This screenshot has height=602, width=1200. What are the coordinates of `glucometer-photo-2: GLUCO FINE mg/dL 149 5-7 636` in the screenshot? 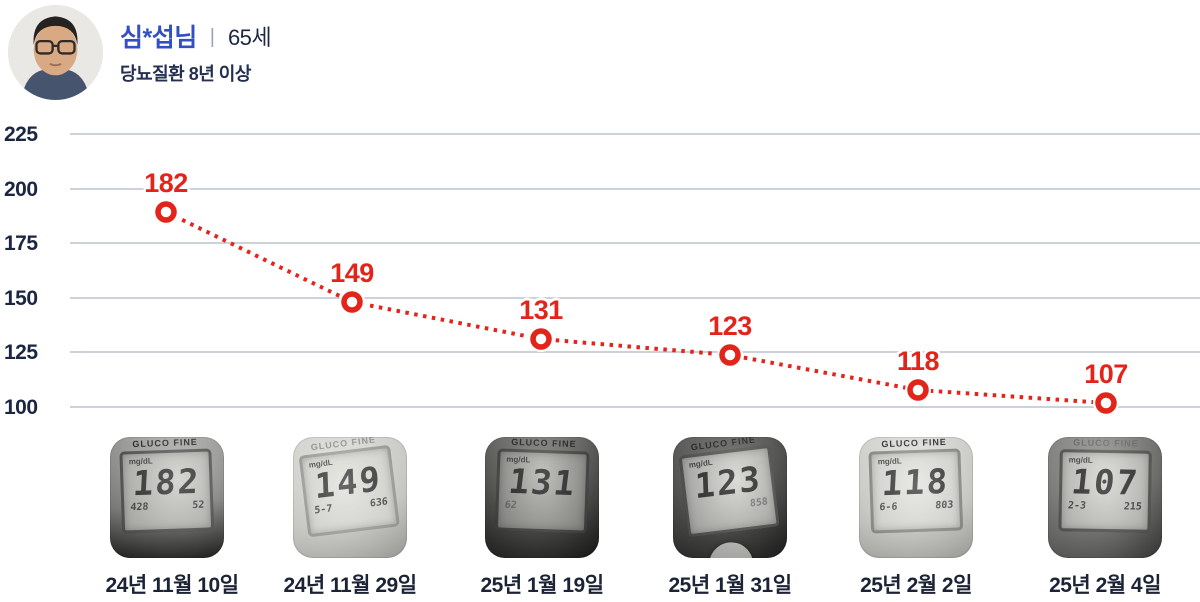 It's located at (350, 497).